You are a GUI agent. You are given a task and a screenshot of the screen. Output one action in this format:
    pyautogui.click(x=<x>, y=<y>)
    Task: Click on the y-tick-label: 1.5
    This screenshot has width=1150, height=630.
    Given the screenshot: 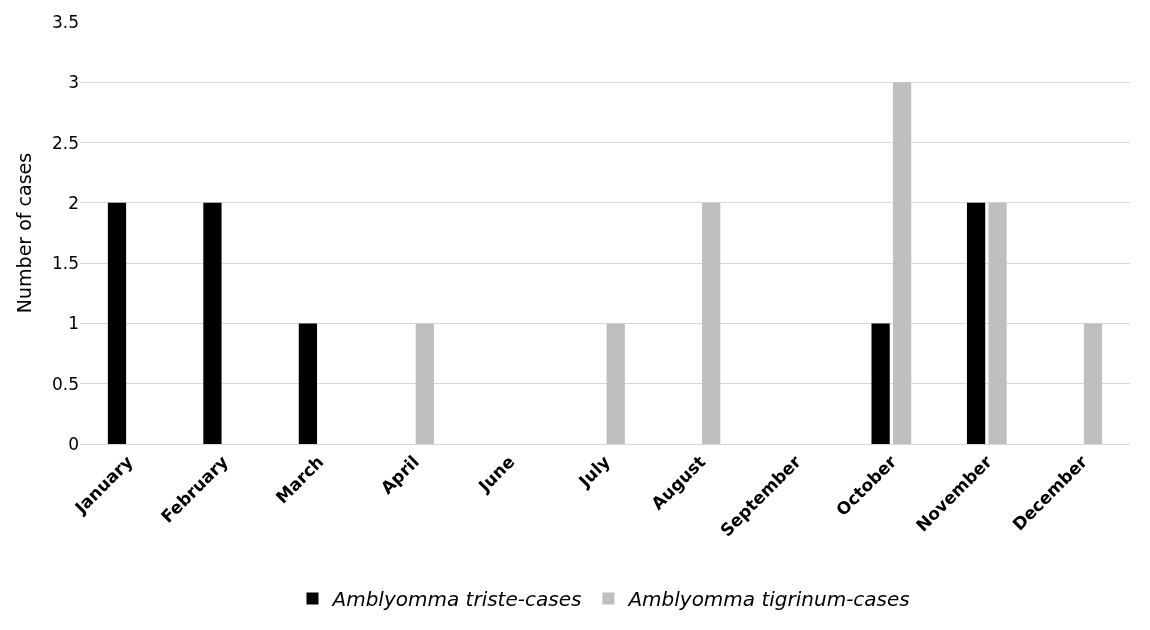 What is the action you would take?
    pyautogui.click(x=65, y=263)
    